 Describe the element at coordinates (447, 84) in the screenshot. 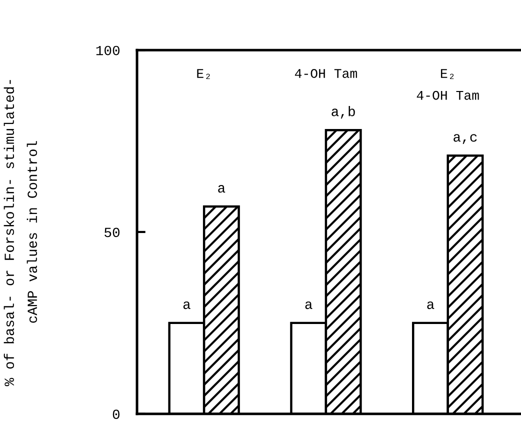

I see `x-tick-label: E₂ 4-OH Tam` at that location.